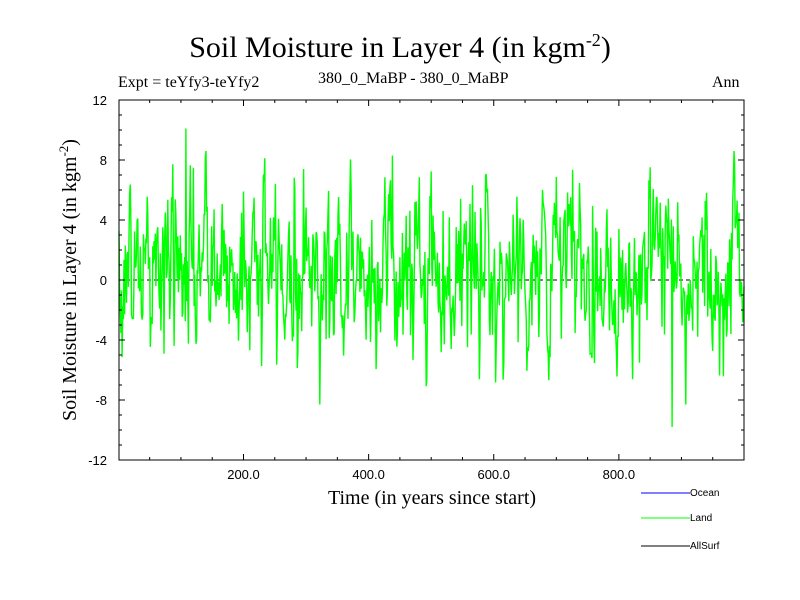 The width and height of the screenshot is (800, 600). I want to click on y-tick-label: 8, so click(103, 160).